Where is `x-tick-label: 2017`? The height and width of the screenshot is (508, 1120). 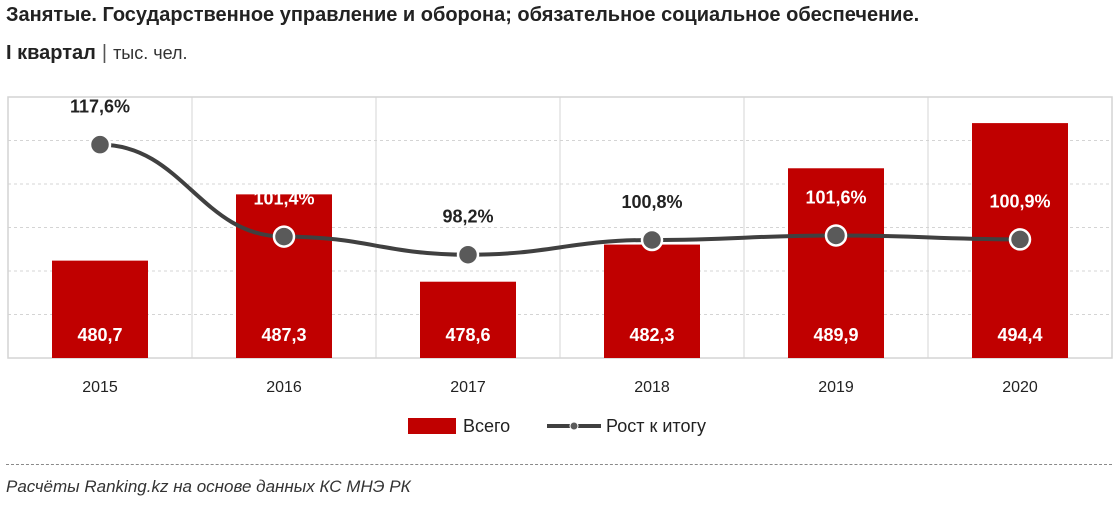
x-tick-label: 2017 is located at coordinates (468, 387).